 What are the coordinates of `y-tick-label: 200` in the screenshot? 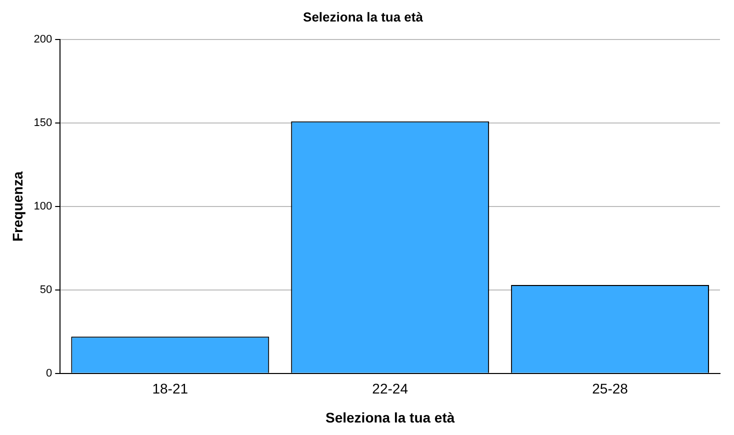 It's located at (43, 40).